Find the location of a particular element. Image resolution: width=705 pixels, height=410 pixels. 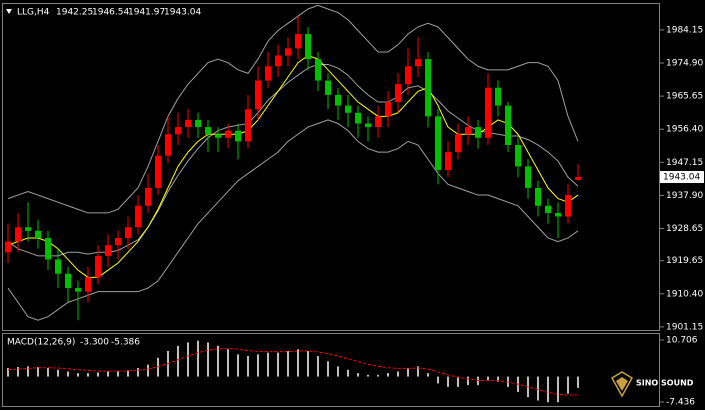

y-tick-label: -7.436 is located at coordinates (680, 403).